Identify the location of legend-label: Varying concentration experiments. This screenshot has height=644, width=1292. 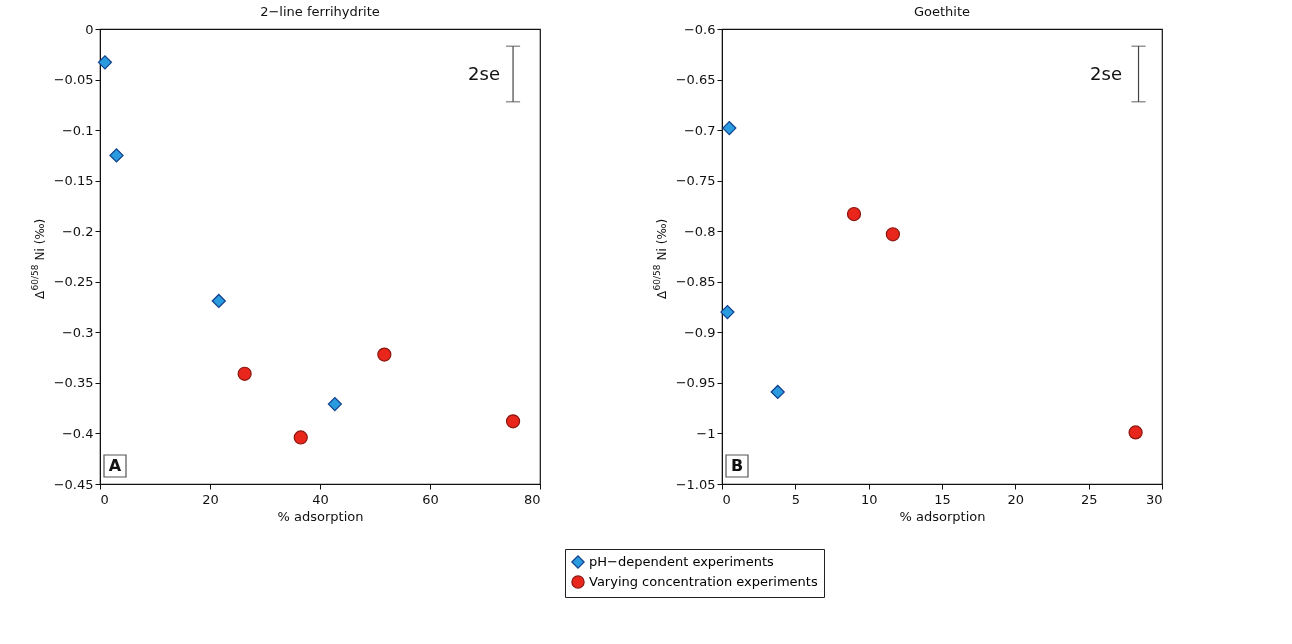
(703, 581).